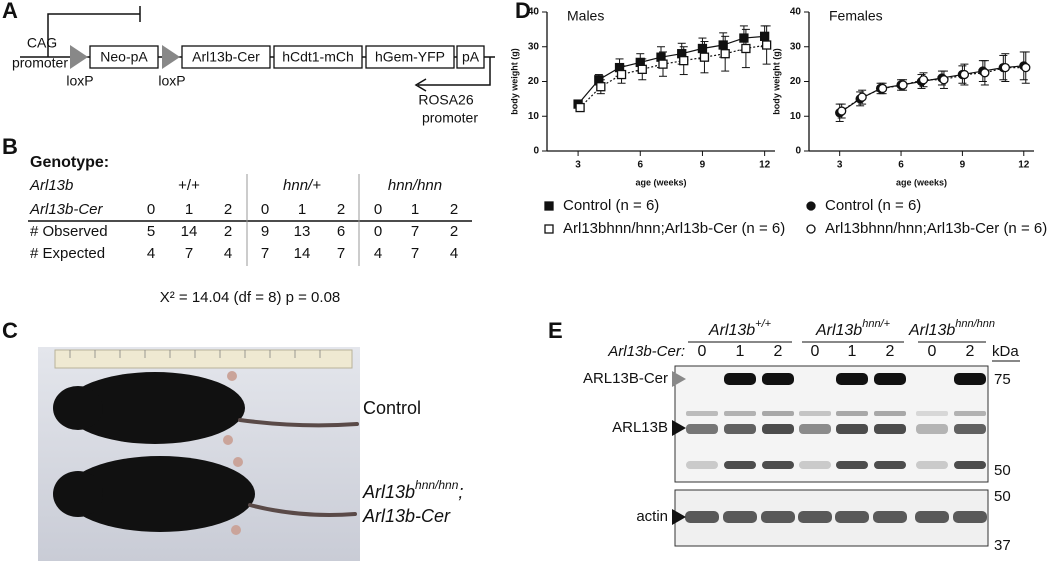  Describe the element at coordinates (1002, 545) in the screenshot. I see `marker-label: 37` at that location.